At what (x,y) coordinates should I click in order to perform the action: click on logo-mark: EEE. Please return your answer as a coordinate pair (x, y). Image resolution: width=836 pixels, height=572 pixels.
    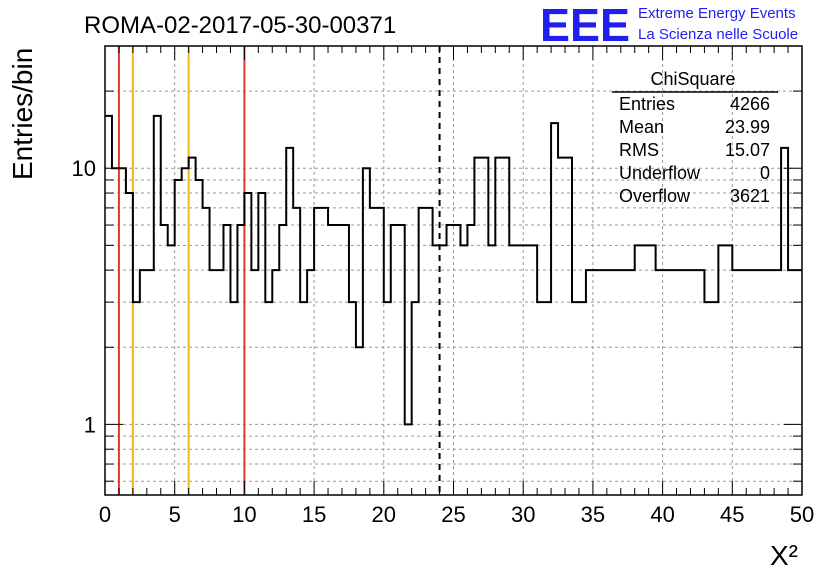
    Looking at the image, I should click on (585, 25).